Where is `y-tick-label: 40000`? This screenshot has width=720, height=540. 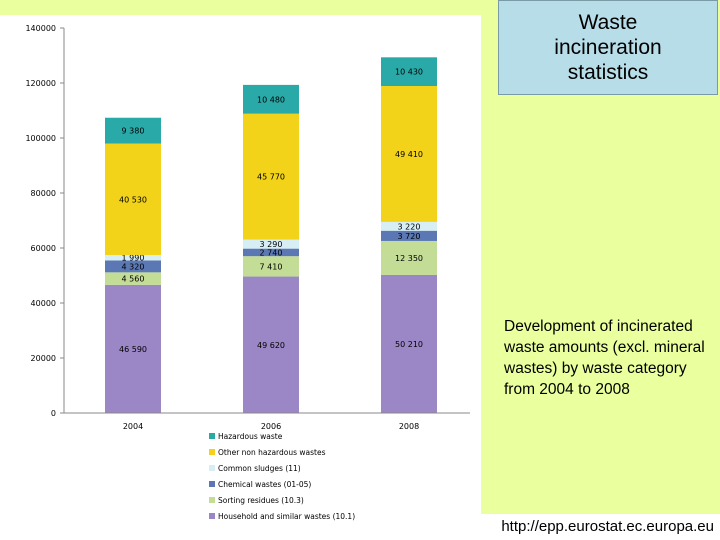
y-tick-label: 40000 is located at coordinates (43, 303).